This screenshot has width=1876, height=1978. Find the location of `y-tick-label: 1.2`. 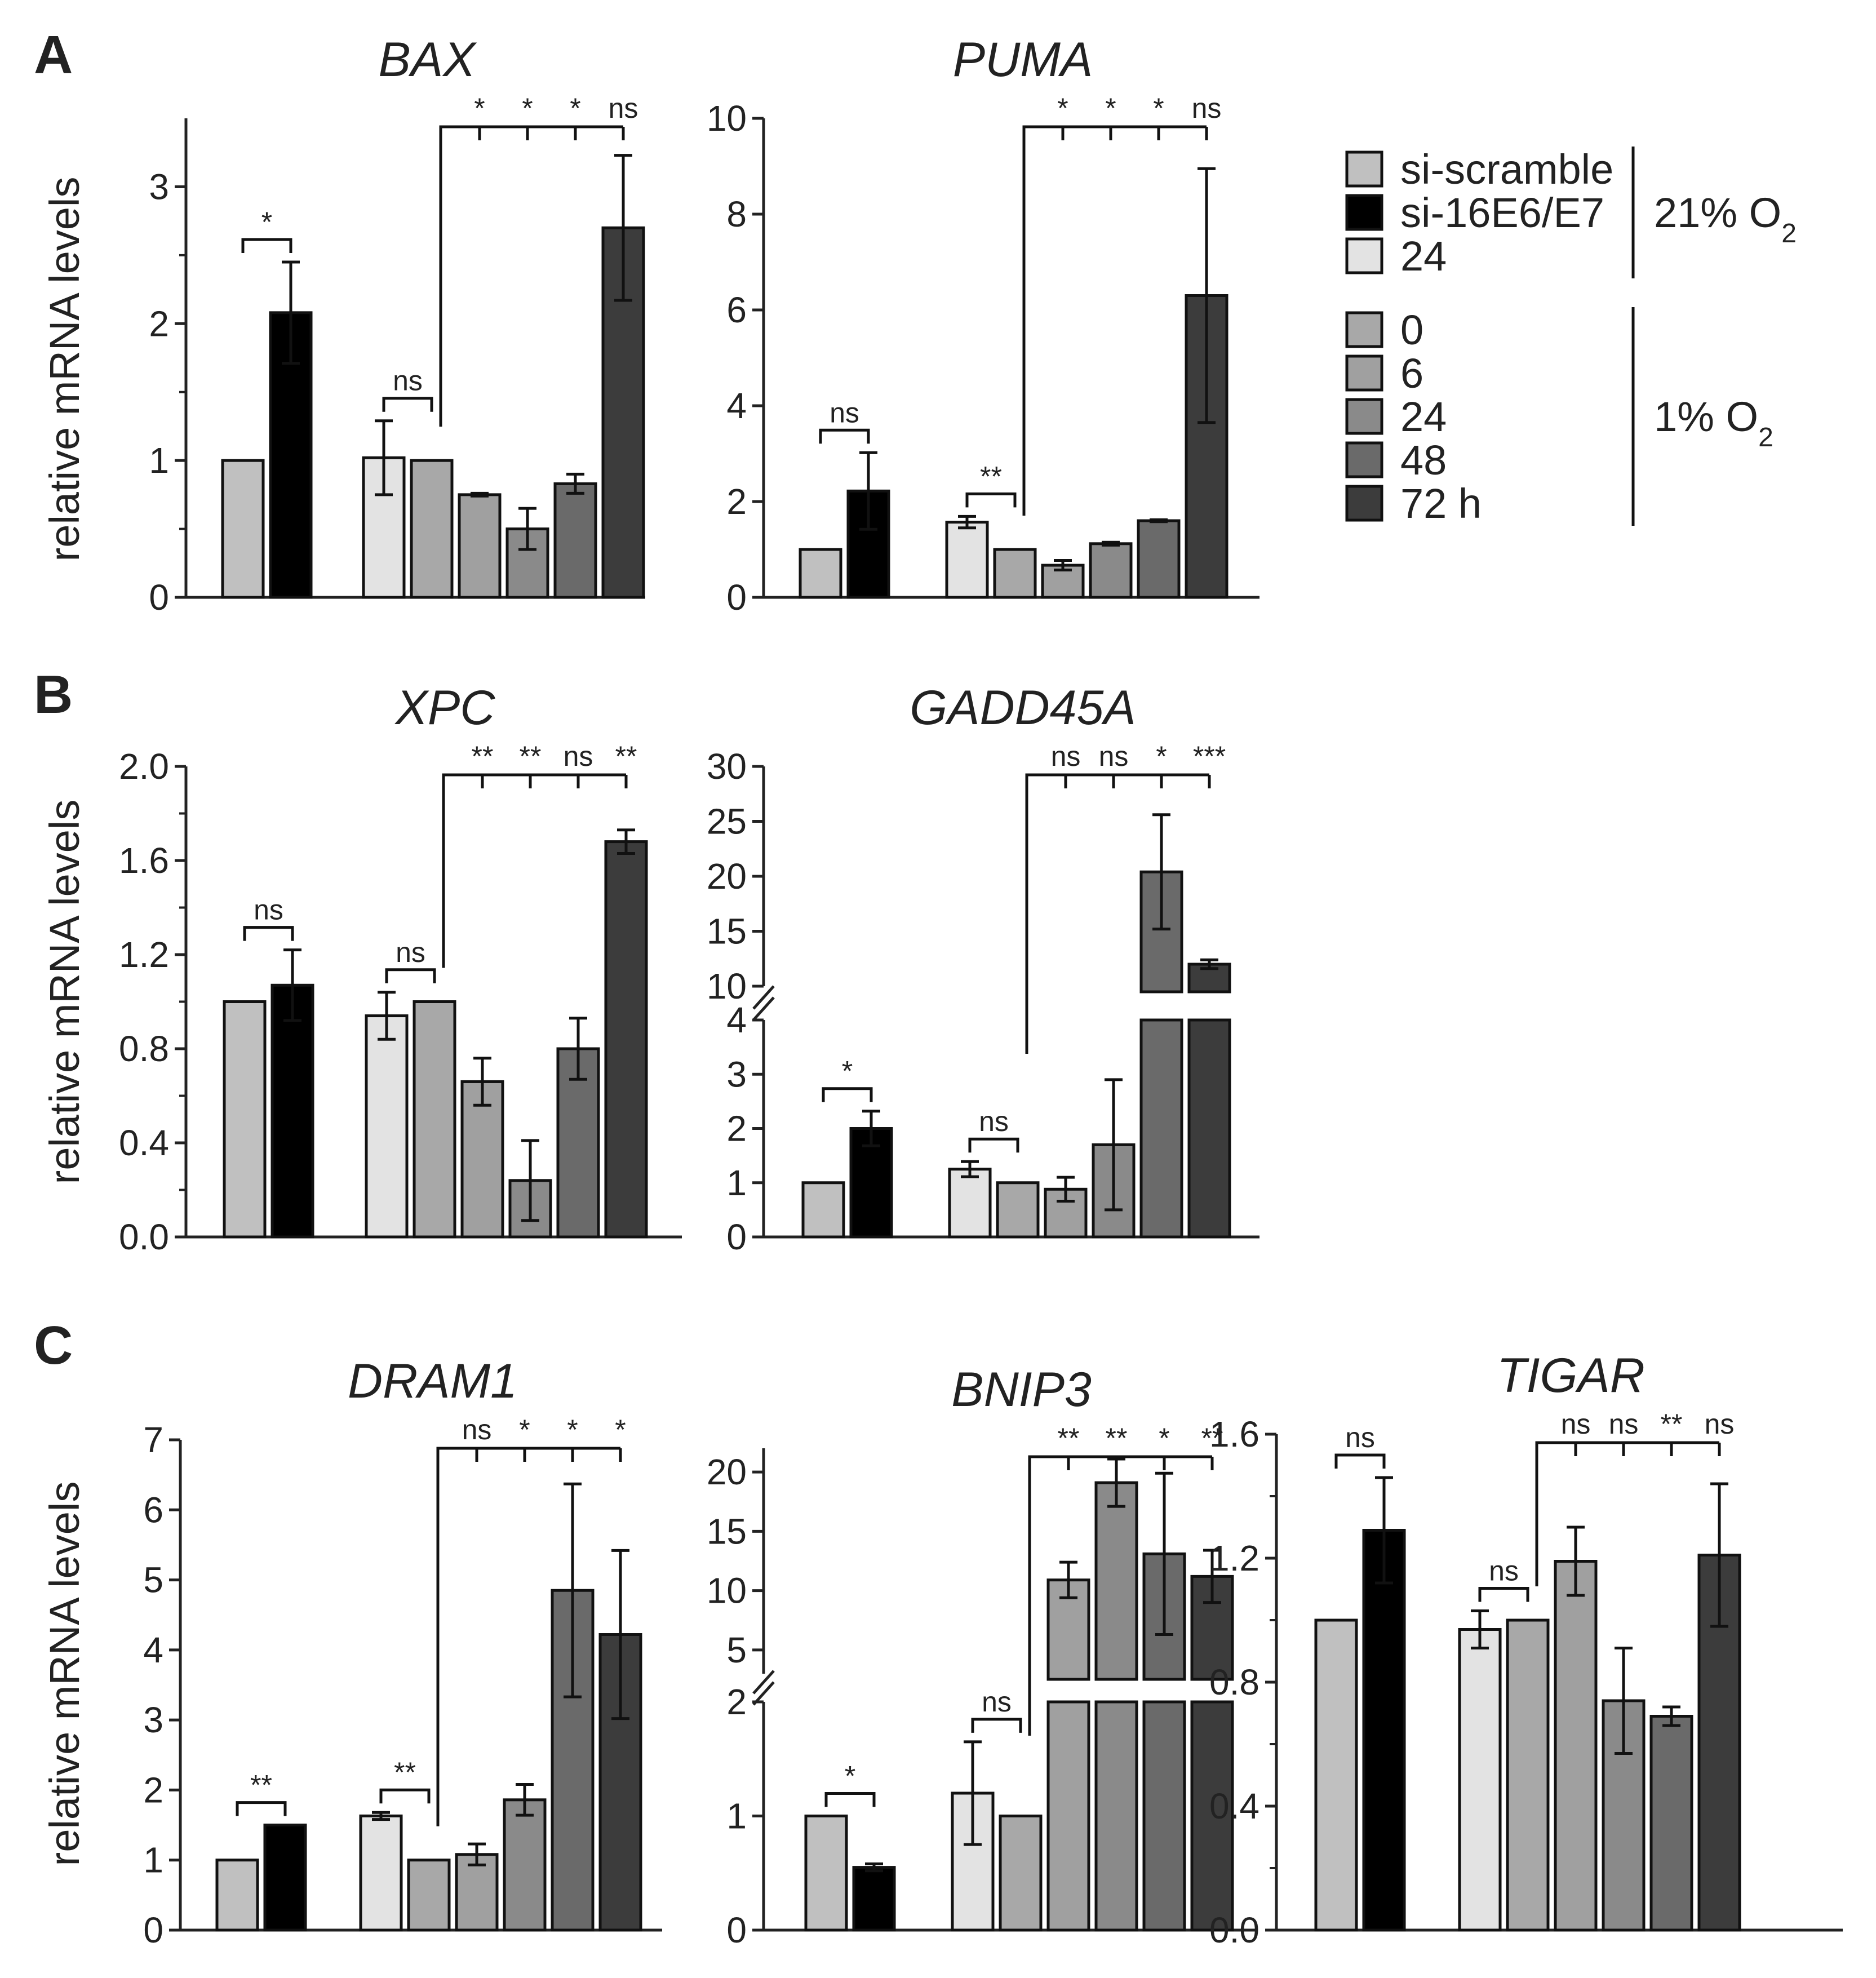

y-tick-label: 1.2 is located at coordinates (144, 954).